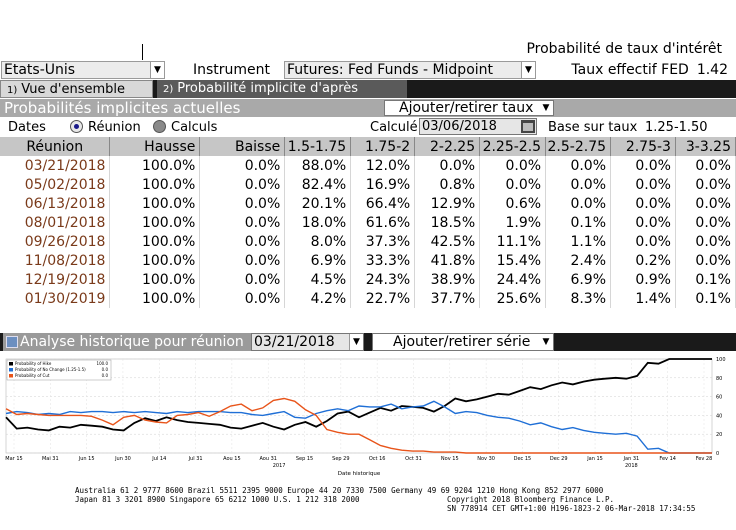 Image resolution: width=736 pixels, height=530 pixels. Describe the element at coordinates (122, 108) in the screenshot. I see `section-title: Probabilités implicites actuelles` at that location.